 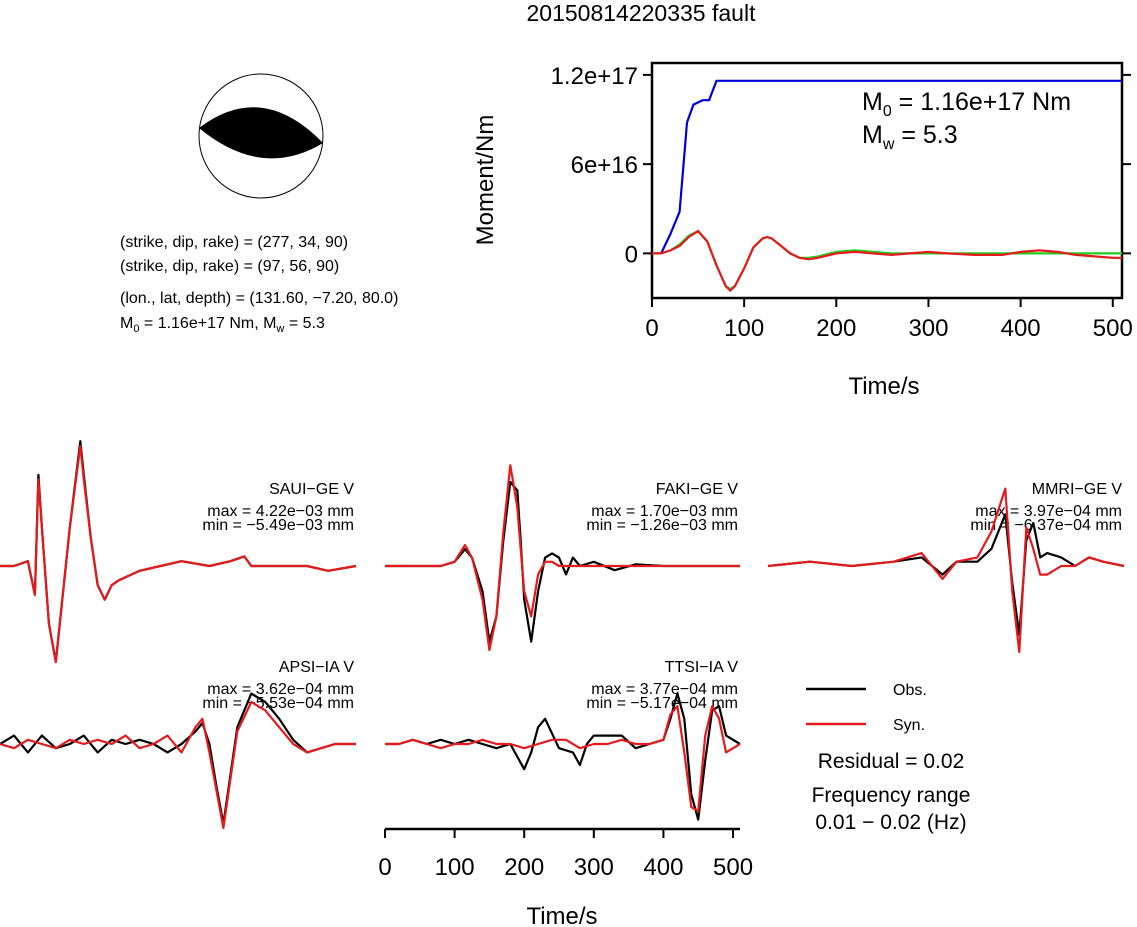 I want to click on moment-m0-annotation: M0 = 1.16e+17 Nm, so click(x=966, y=104).